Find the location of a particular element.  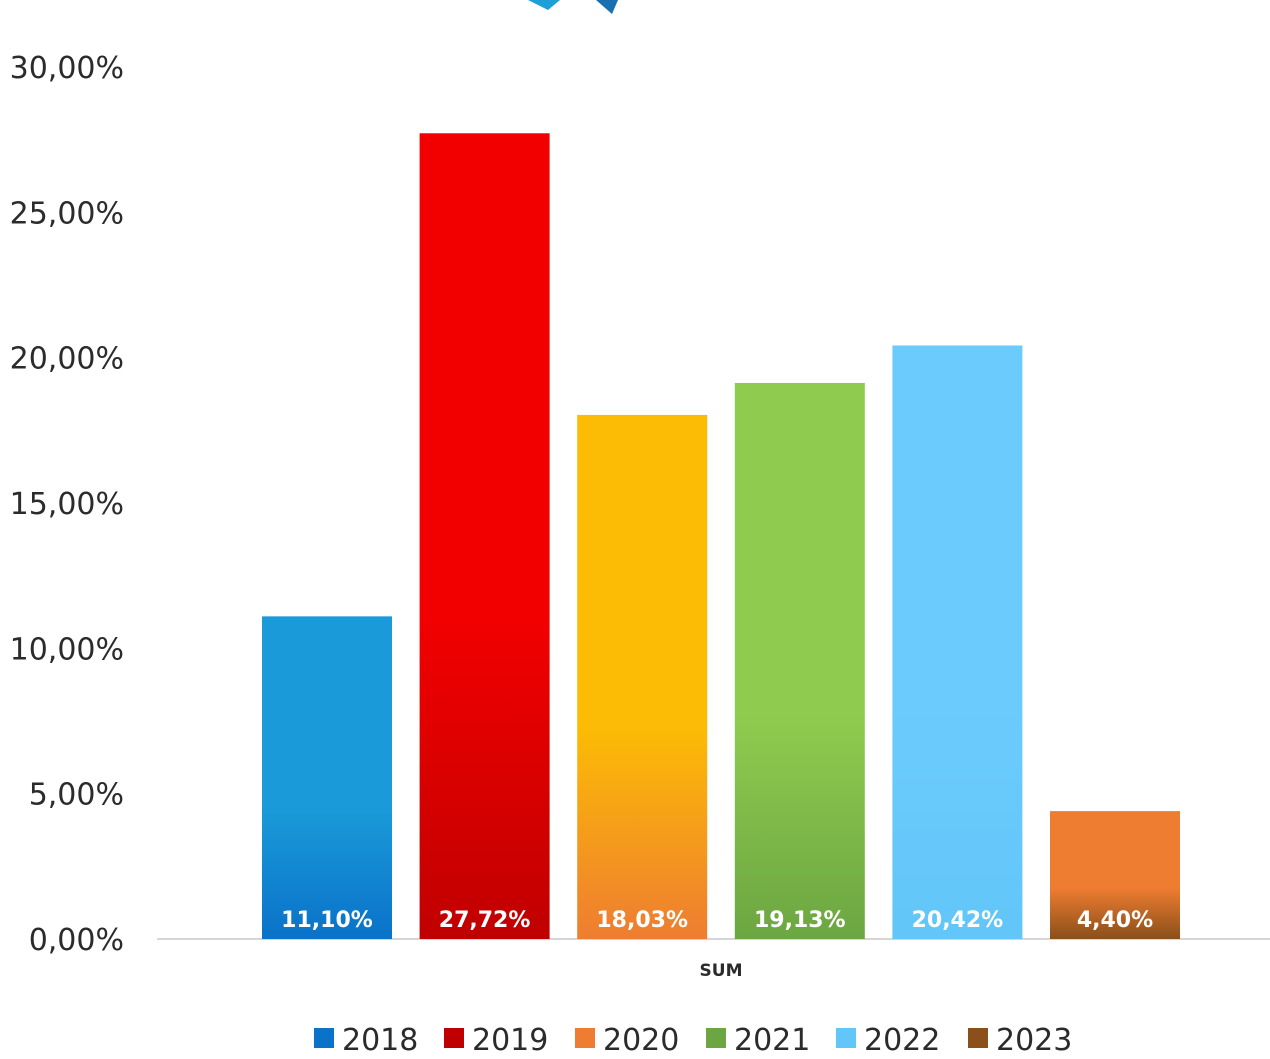

y-tick-label: 15,00% is located at coordinates (67, 504).